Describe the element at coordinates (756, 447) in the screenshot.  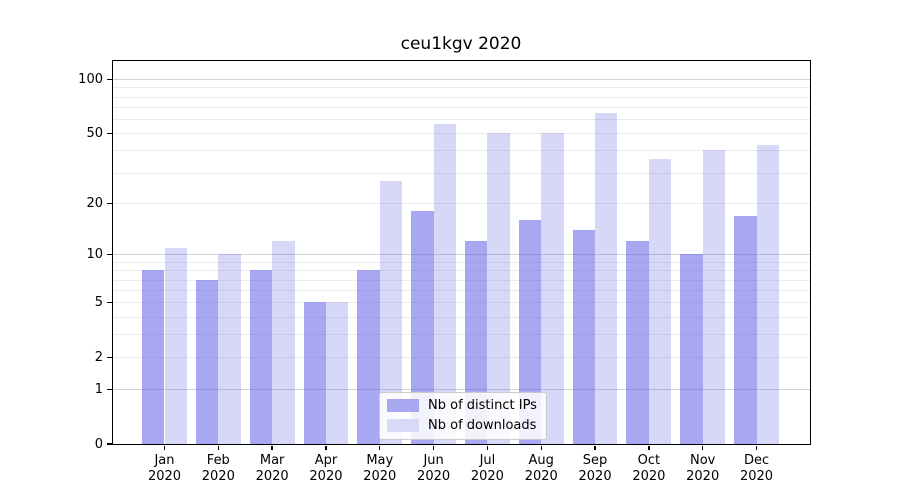
I see `x-tick-dec` at that location.